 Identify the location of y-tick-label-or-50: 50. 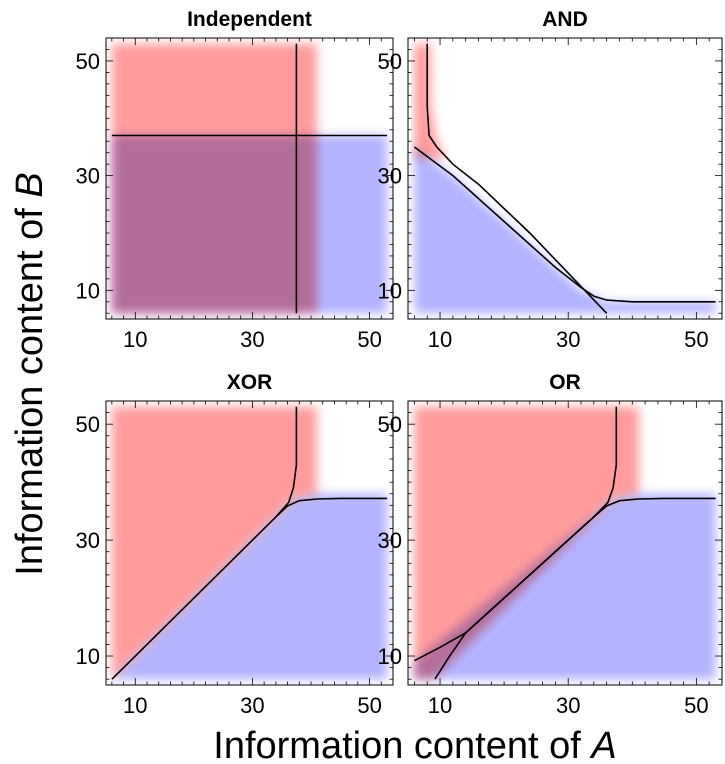
(390, 424).